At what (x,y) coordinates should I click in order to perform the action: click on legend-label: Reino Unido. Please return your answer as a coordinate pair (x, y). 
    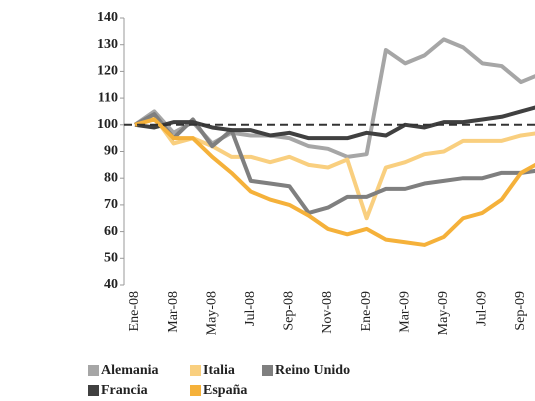
    Looking at the image, I should click on (312, 370).